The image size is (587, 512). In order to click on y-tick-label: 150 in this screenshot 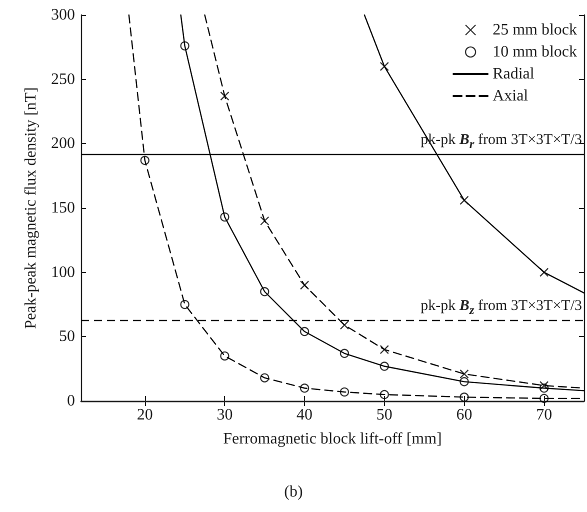, I will do `click(63, 208)`.